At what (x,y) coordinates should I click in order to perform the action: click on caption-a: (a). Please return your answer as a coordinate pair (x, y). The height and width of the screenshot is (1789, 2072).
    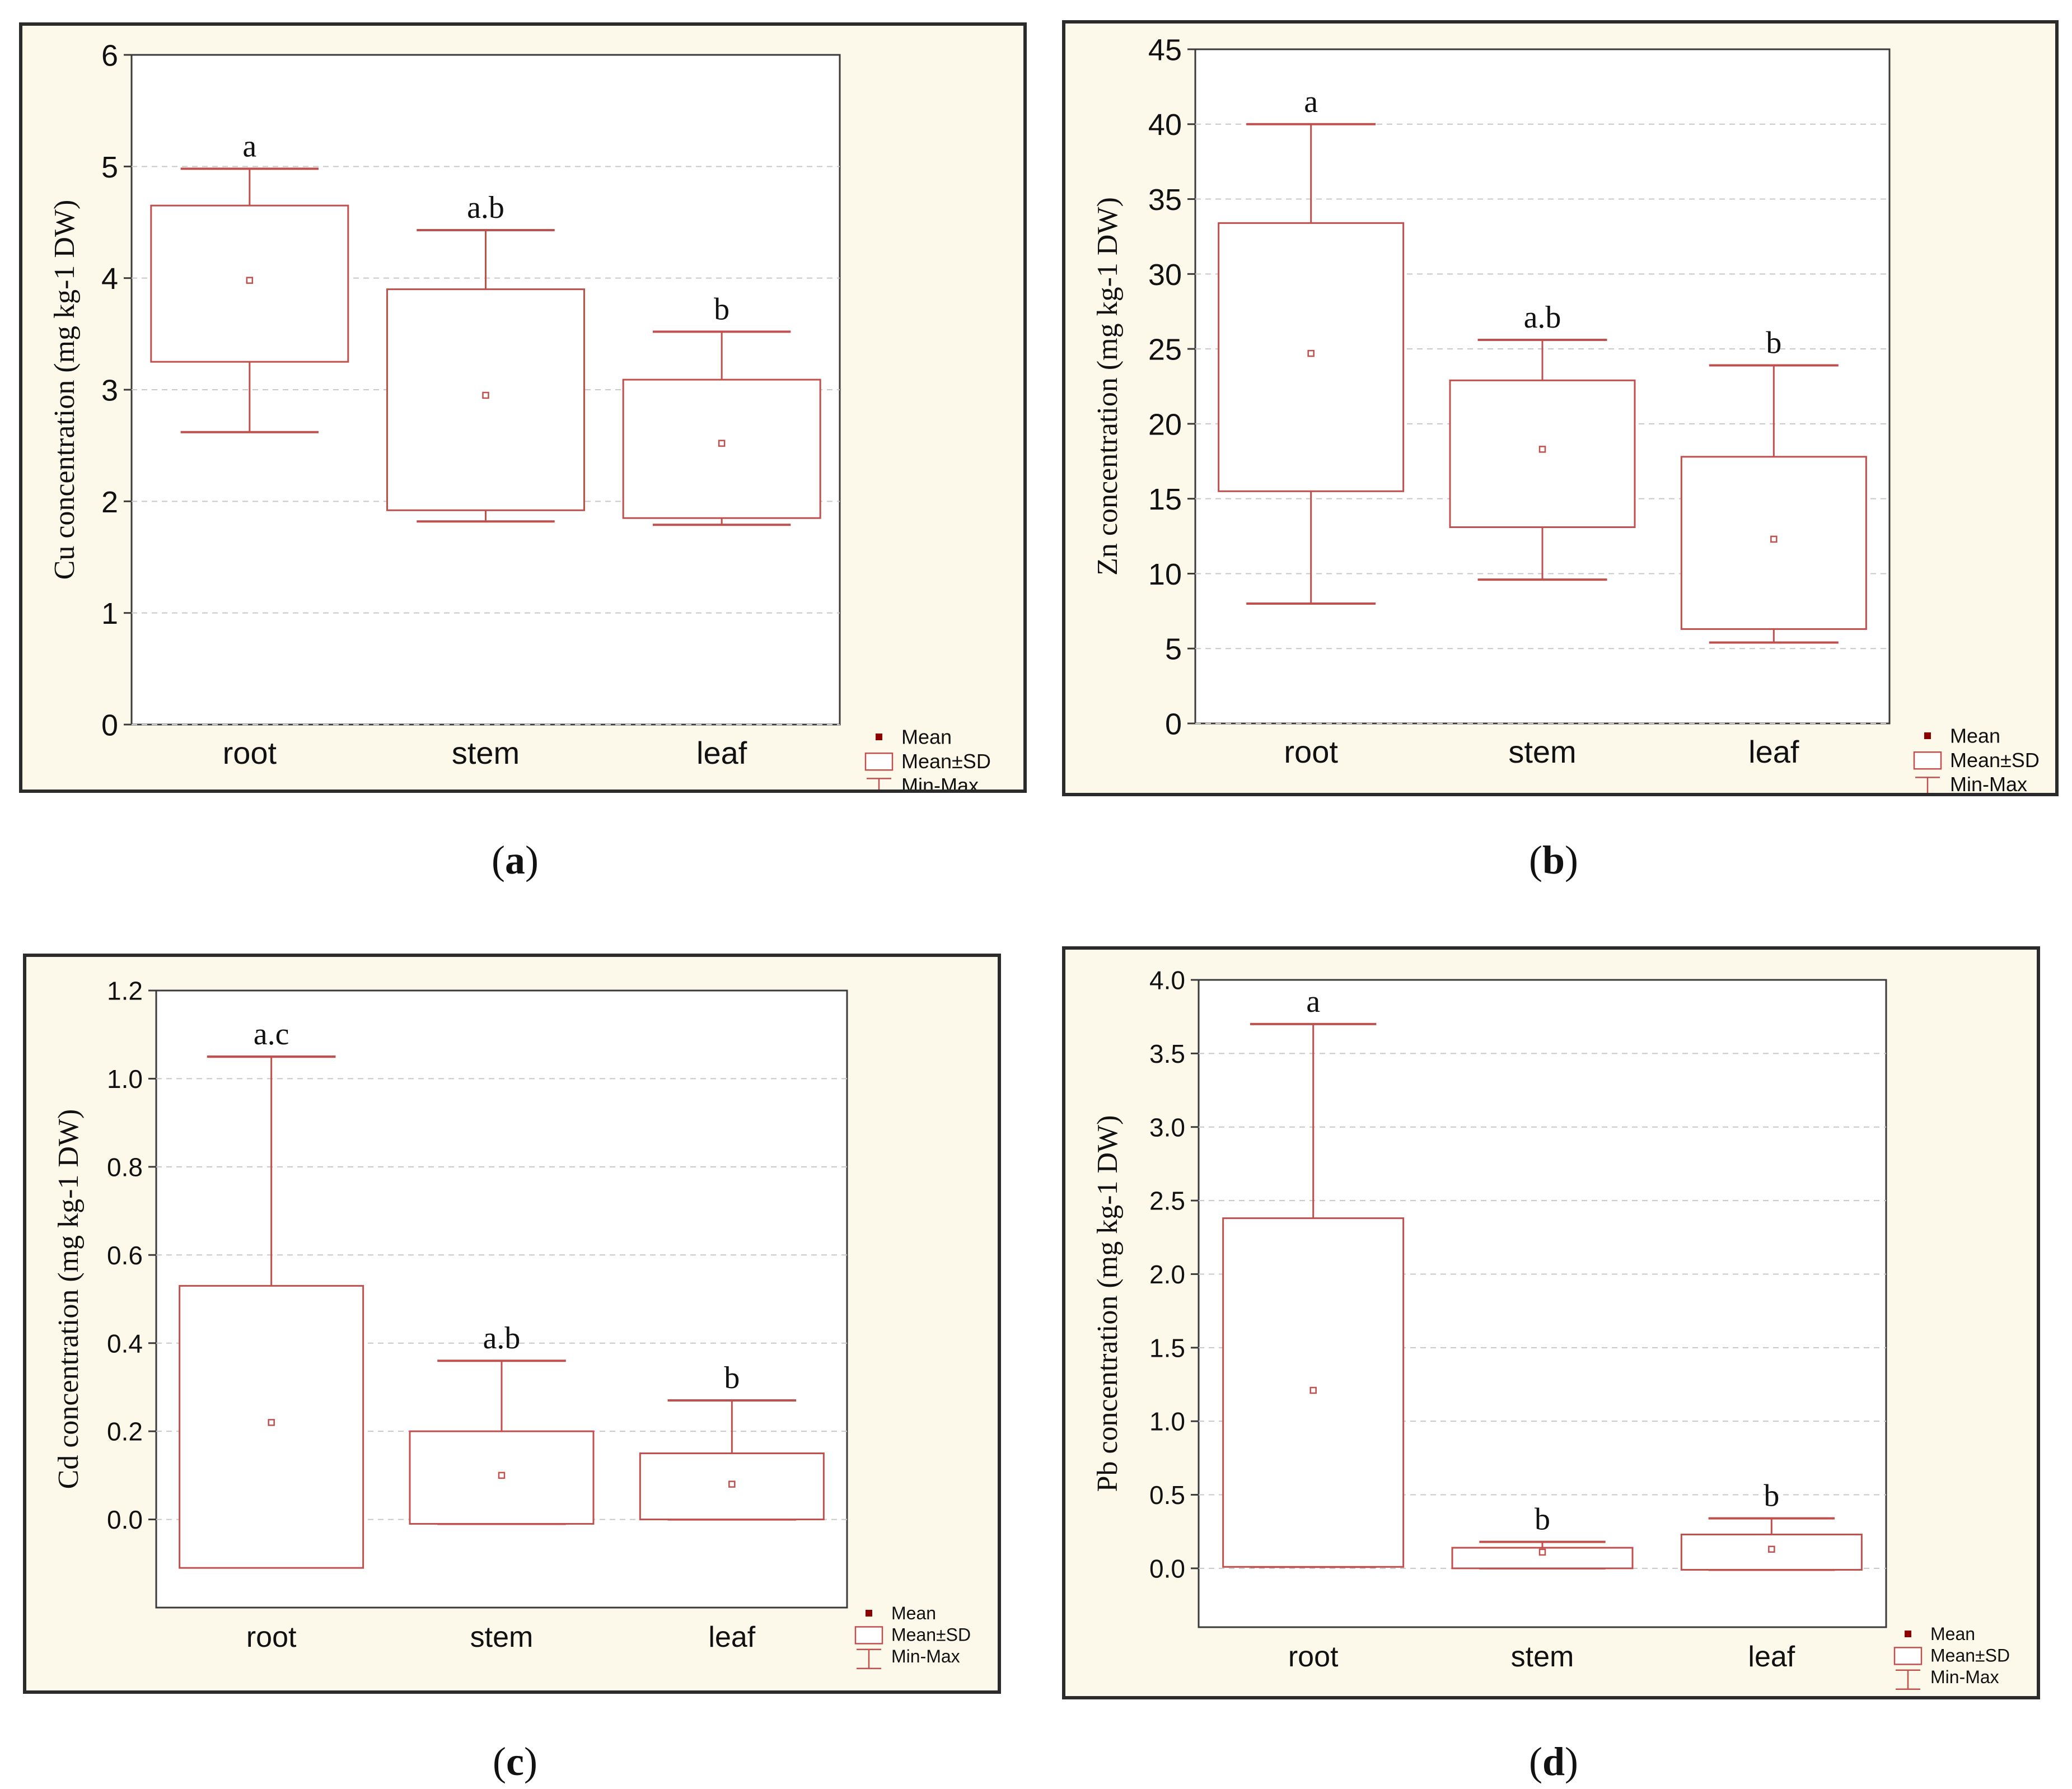
    Looking at the image, I should click on (515, 860).